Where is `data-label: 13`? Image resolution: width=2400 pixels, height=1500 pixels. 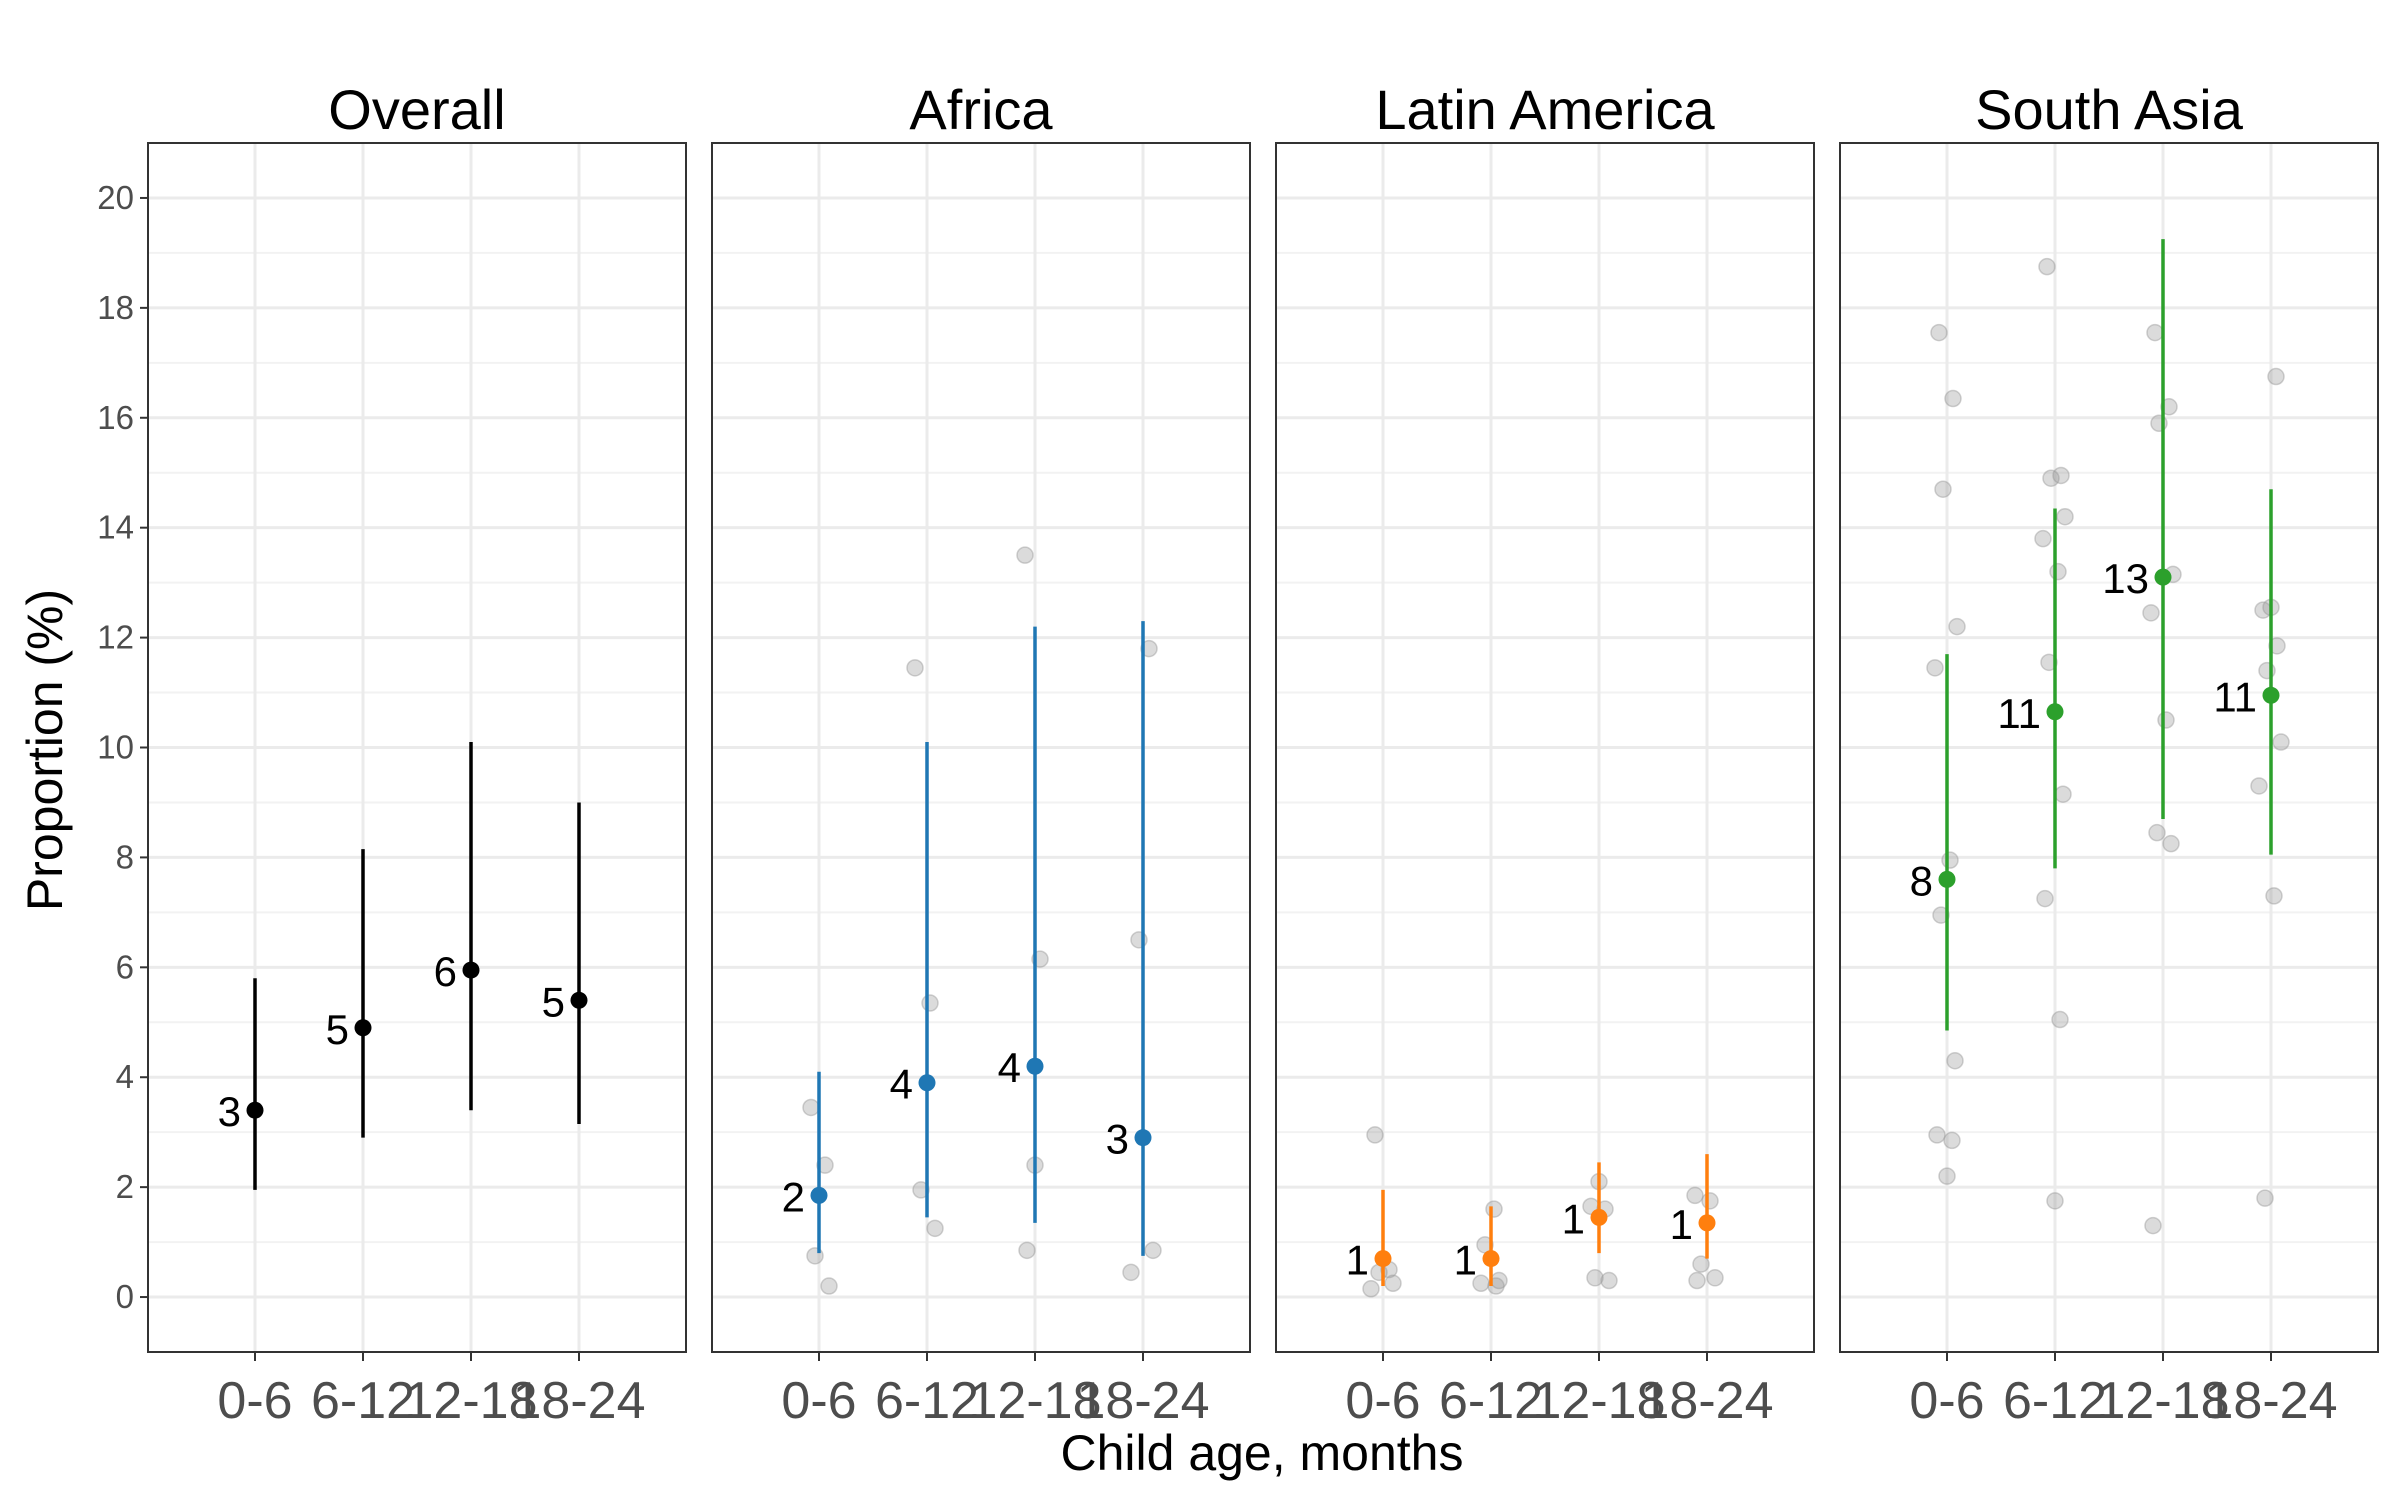 data-label: 13 is located at coordinates (2125, 578).